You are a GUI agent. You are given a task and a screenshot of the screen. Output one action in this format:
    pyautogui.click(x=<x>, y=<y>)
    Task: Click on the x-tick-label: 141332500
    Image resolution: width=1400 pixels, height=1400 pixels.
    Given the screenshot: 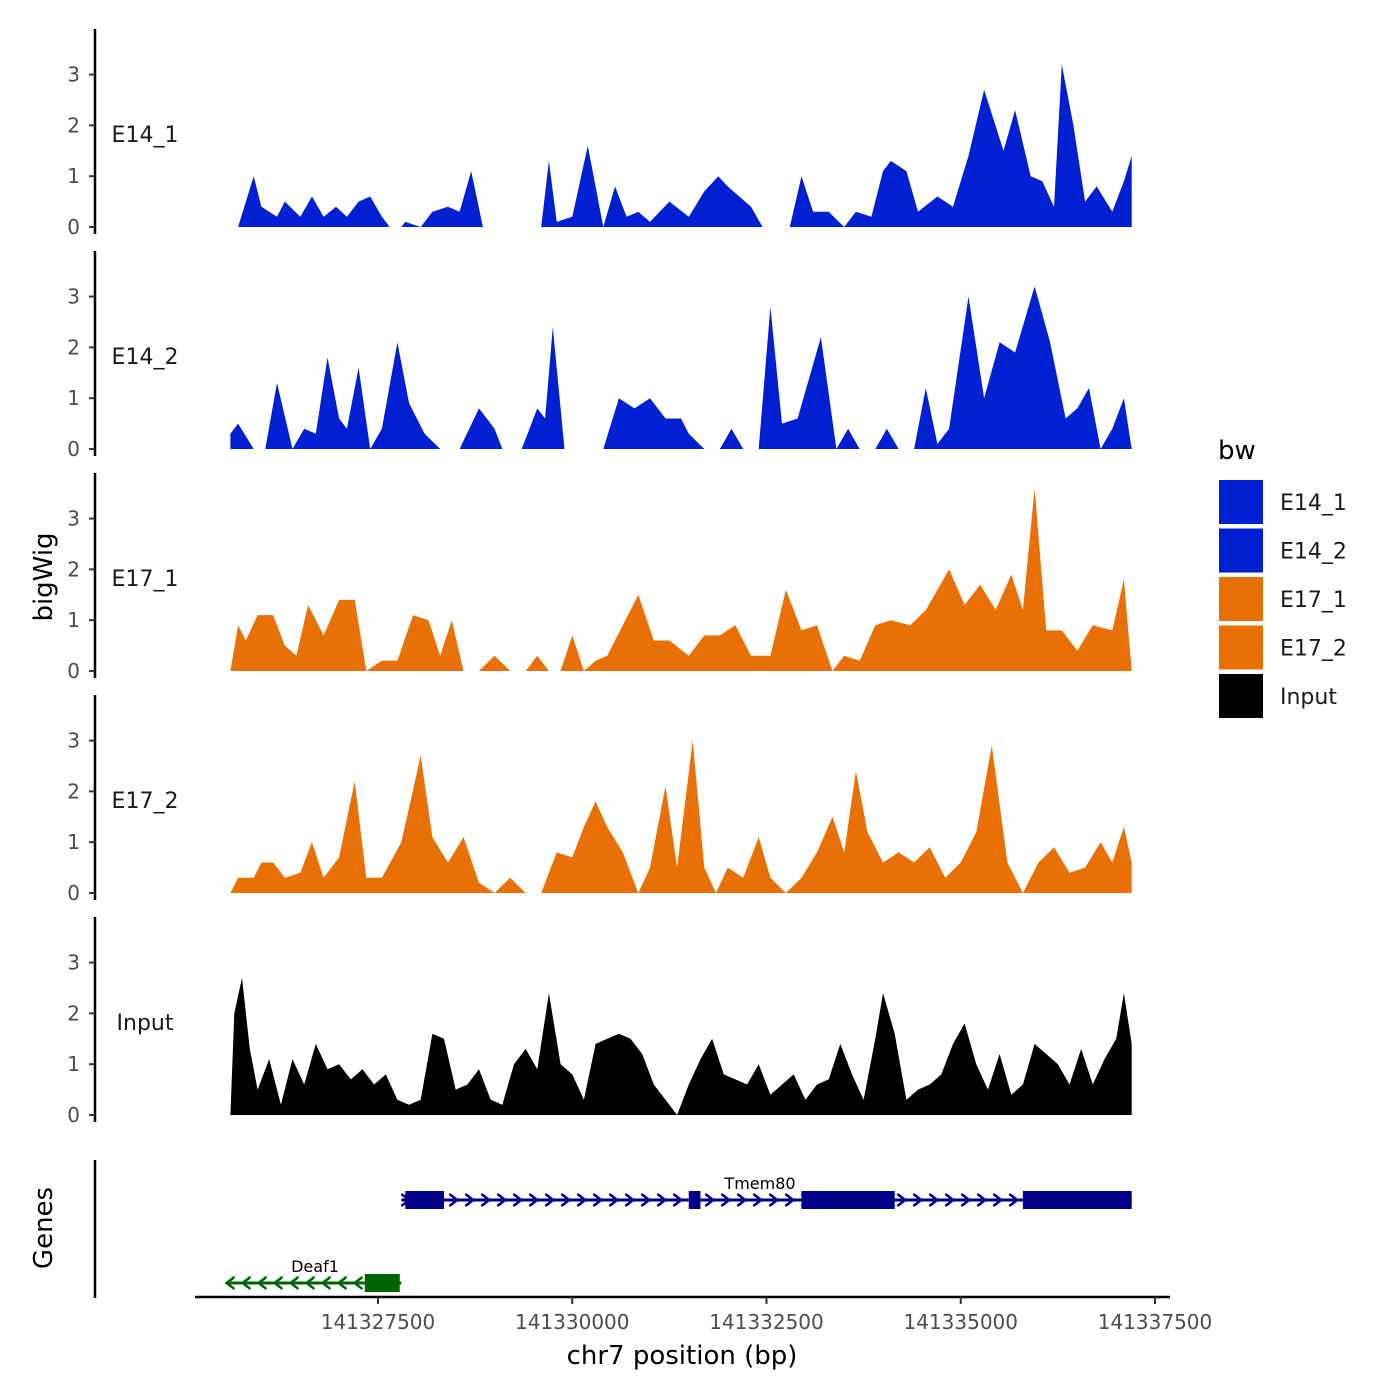 What is the action you would take?
    pyautogui.click(x=766, y=1322)
    